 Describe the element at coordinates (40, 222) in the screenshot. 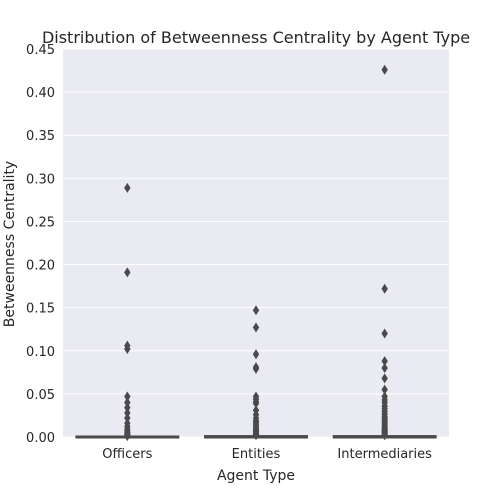

I see `y-tick-label: 0.25` at that location.